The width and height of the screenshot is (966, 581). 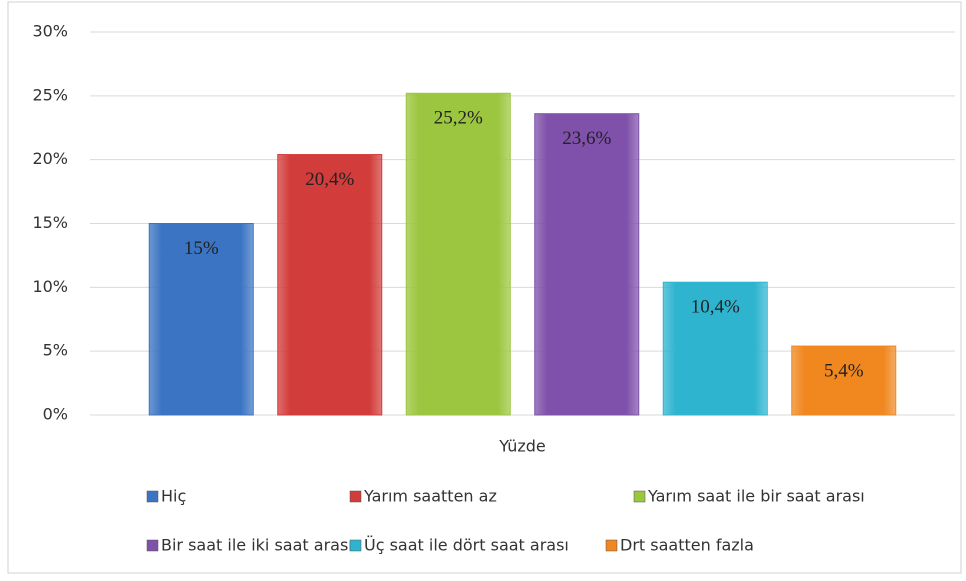 What do you see at coordinates (55, 350) in the screenshot?
I see `y-tick-label: 5%` at bounding box center [55, 350].